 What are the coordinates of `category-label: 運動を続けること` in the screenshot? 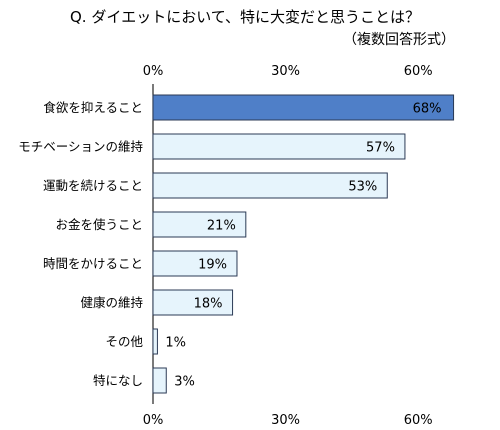 It's located at (93, 185).